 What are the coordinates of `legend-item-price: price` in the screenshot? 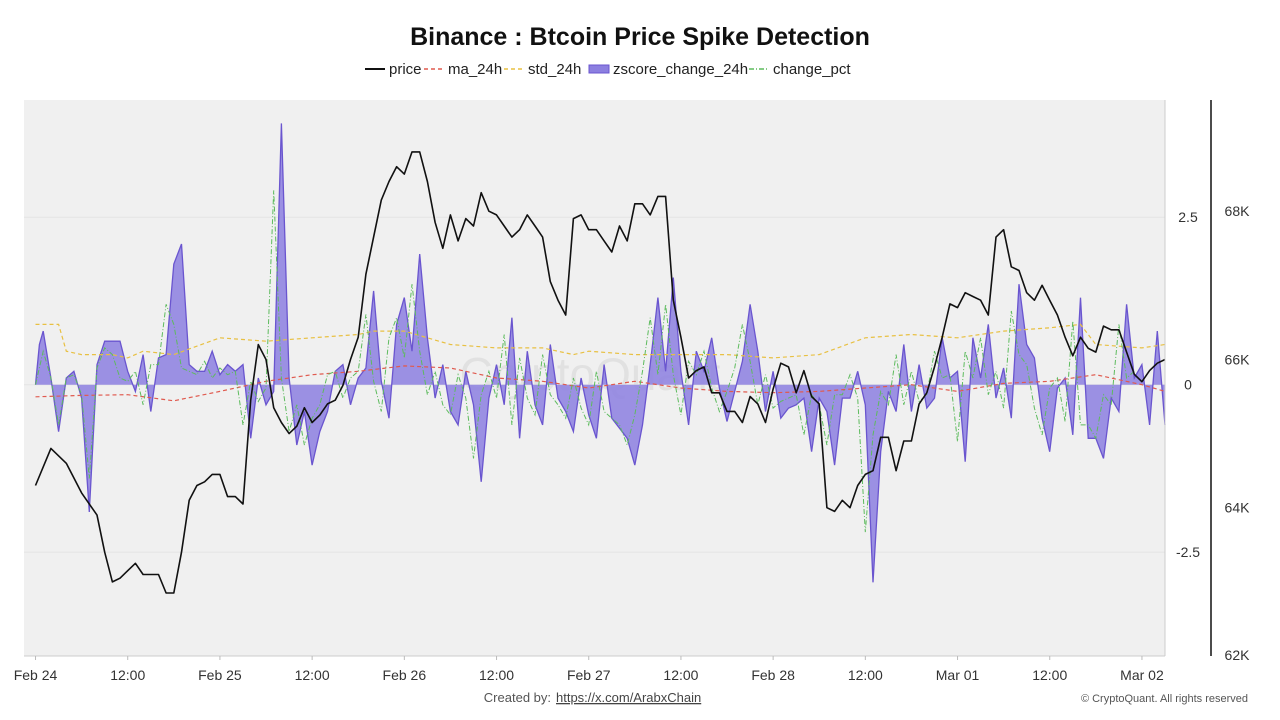 It's located at (393, 69).